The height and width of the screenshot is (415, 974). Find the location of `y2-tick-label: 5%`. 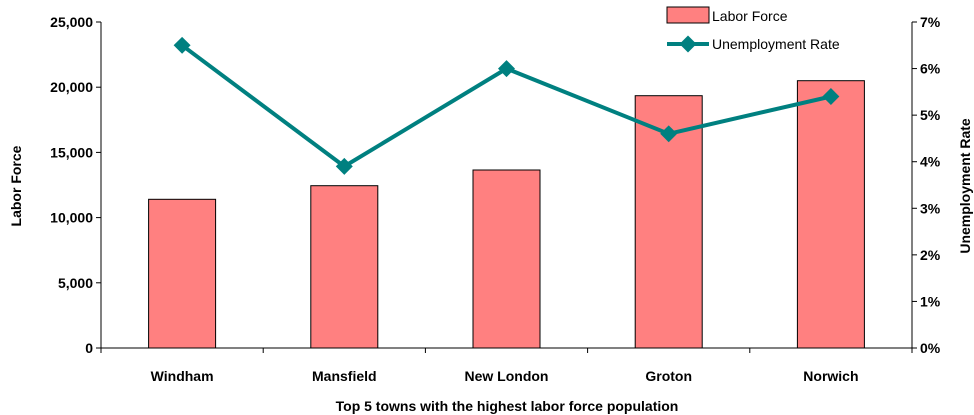

y2-tick-label: 5% is located at coordinates (930, 115).